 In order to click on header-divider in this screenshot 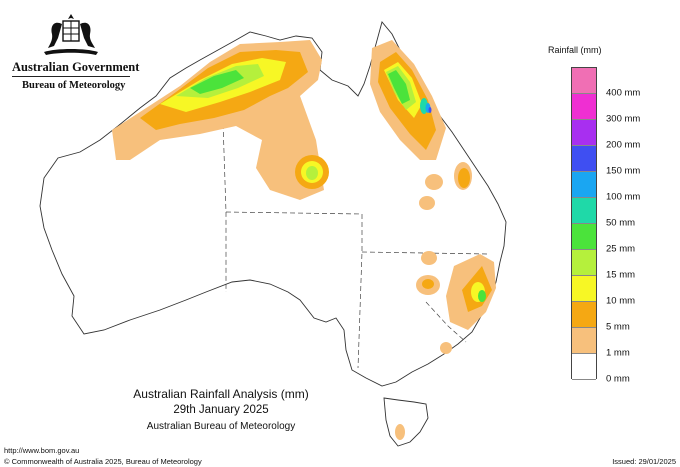, I will do `click(71, 76)`.